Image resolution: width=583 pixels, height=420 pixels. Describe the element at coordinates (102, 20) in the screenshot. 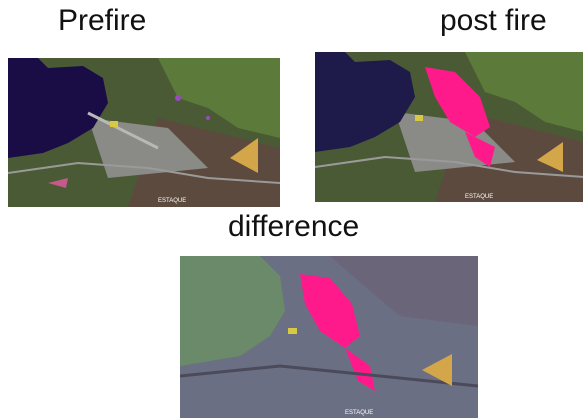

I see `prefire-label: Prefire` at that location.